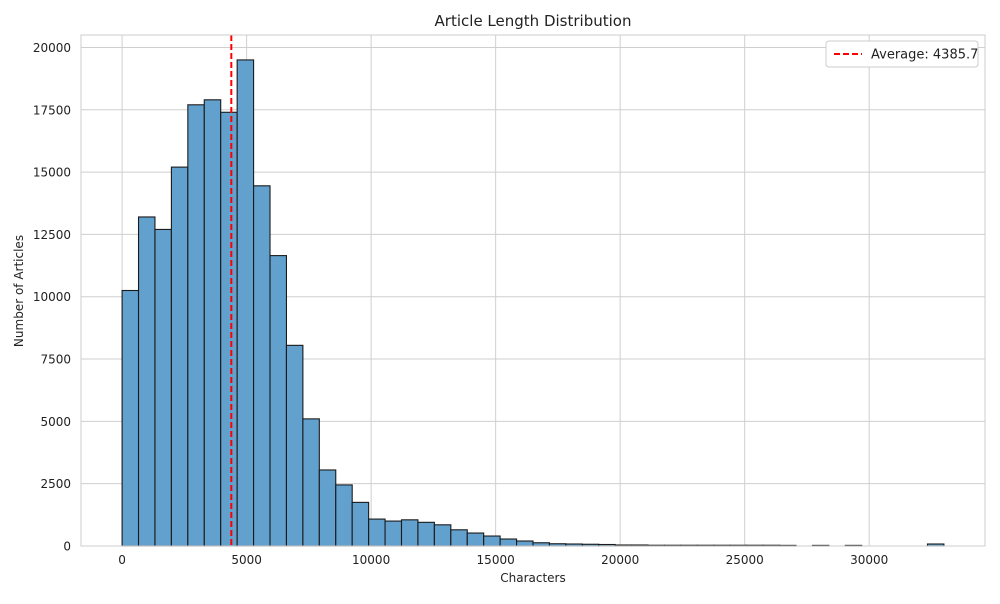 This screenshot has width=1000, height=604. I want to click on y-tick-label: 20000, so click(52, 48).